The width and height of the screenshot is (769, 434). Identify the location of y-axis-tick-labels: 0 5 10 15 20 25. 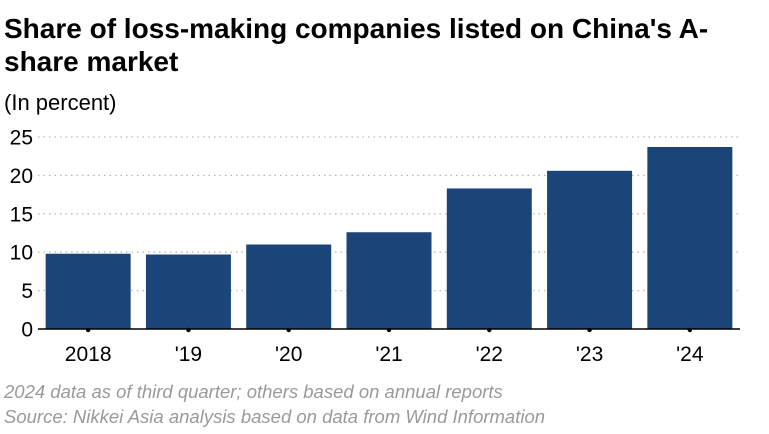
(21, 234).